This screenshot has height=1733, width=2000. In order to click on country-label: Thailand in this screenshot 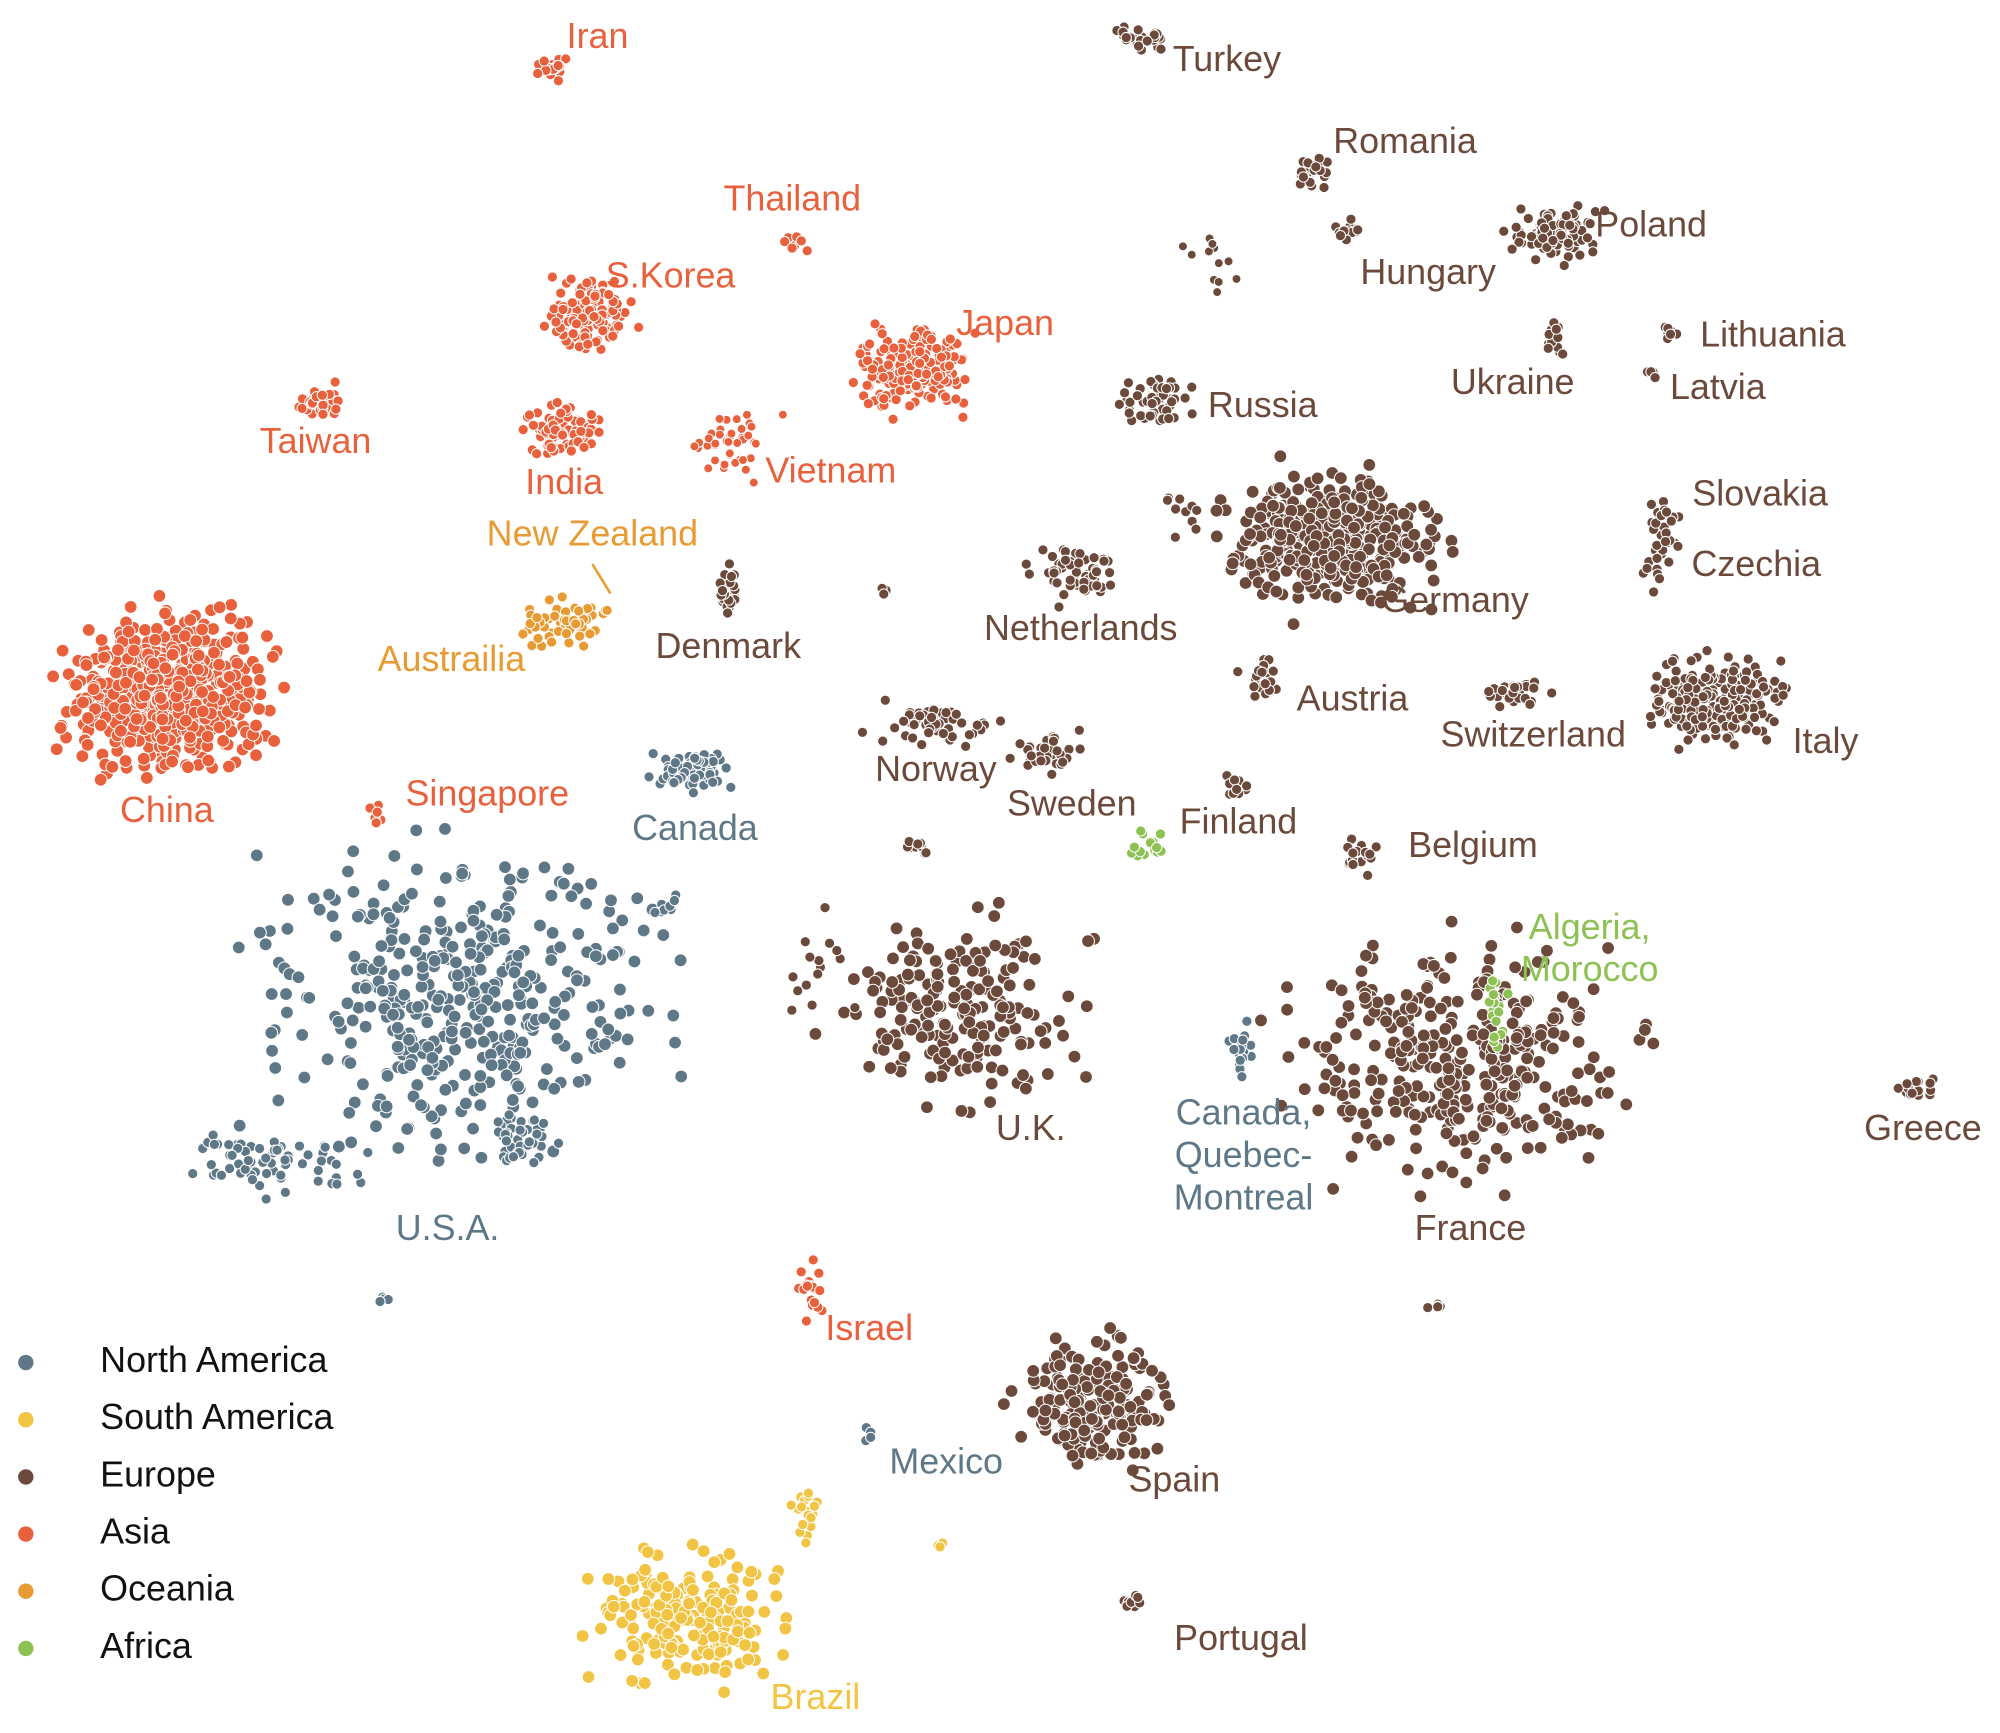, I will do `click(793, 199)`.